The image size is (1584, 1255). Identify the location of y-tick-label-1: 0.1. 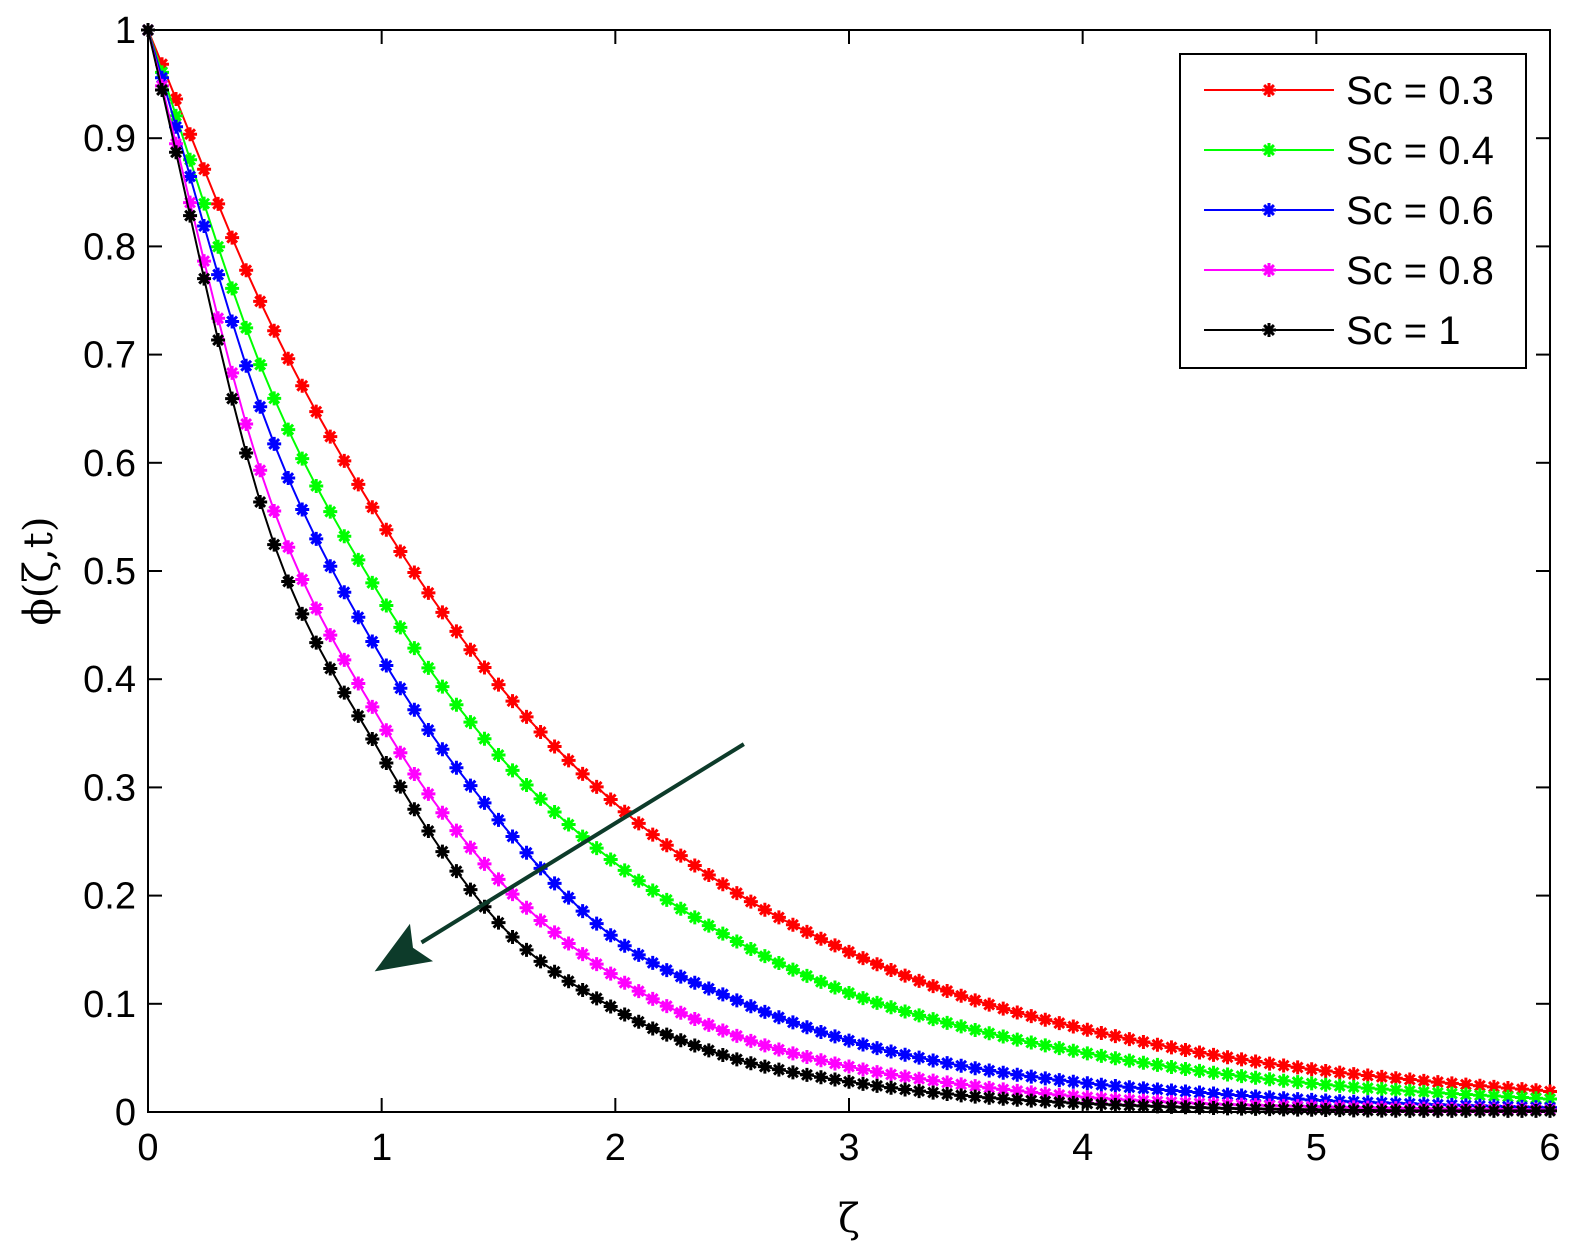
(109, 1005).